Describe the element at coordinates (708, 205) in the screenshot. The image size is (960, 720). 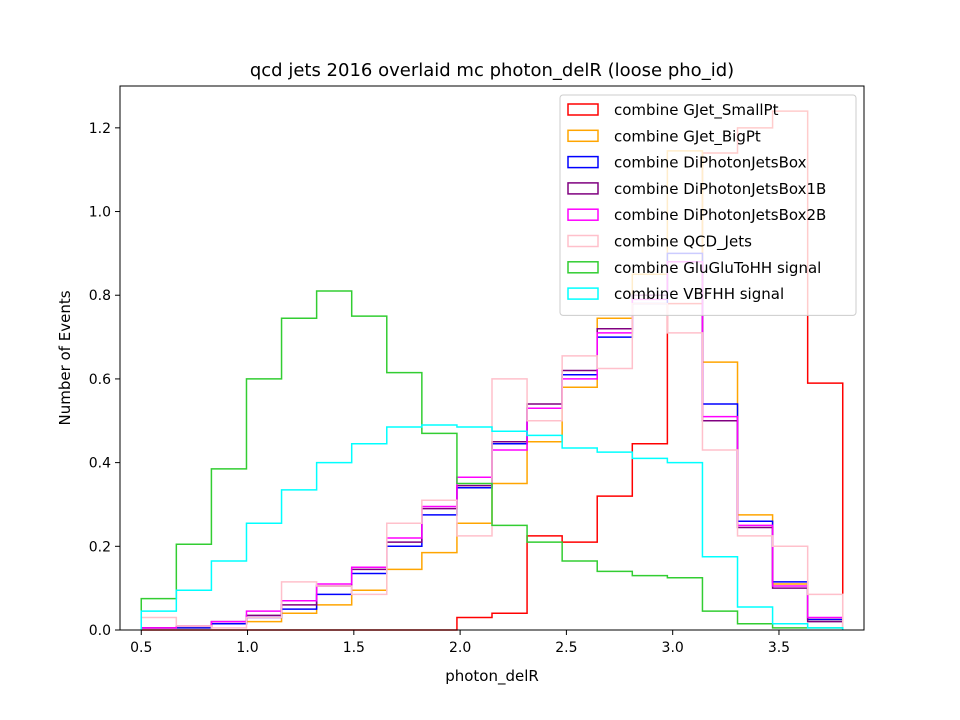
I see `legend-box` at that location.